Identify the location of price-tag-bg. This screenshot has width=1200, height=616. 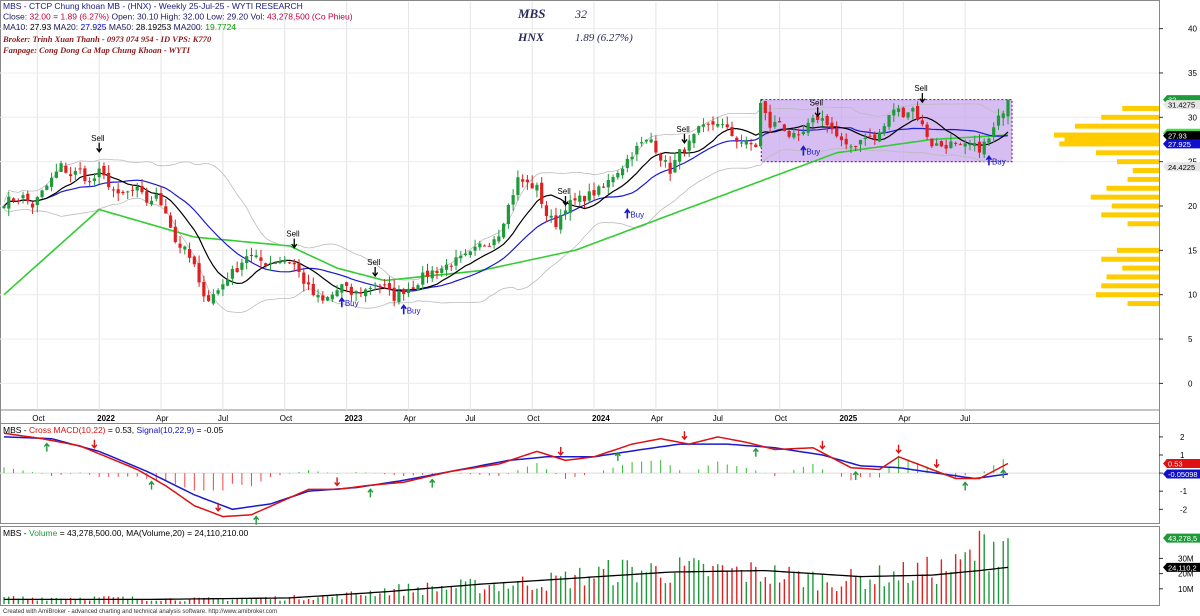
(1181, 136).